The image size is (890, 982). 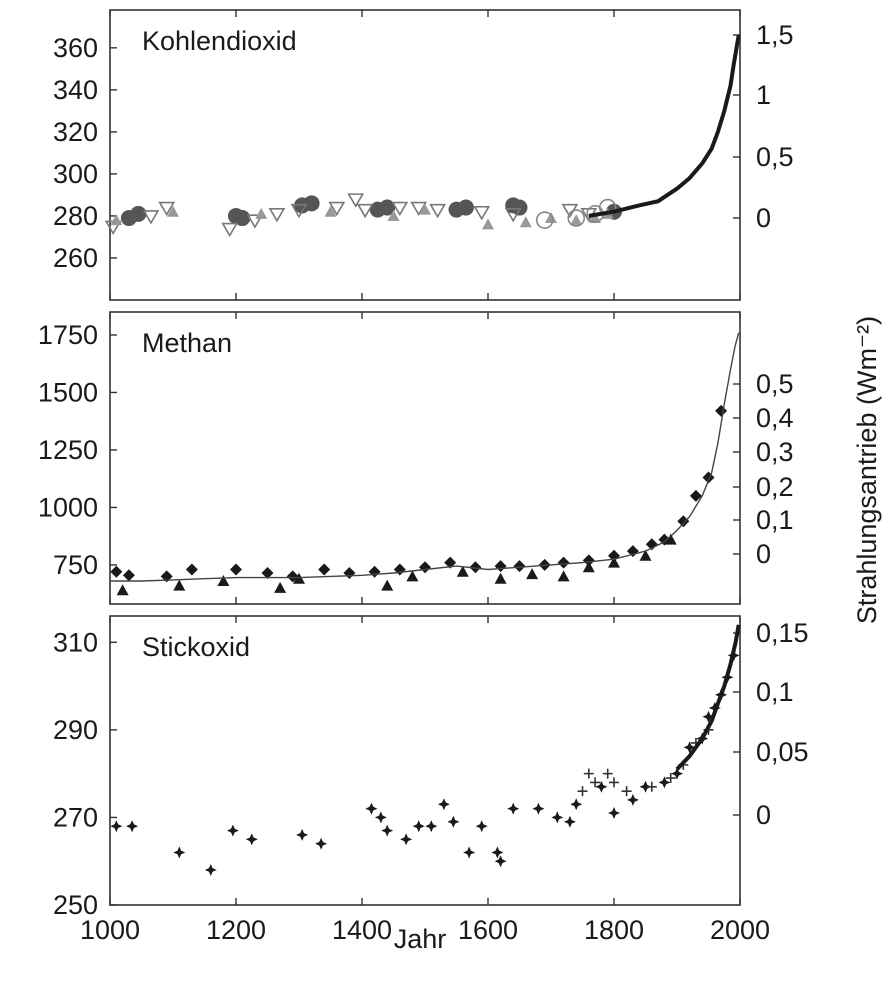 I want to click on y-tick-label: 750, so click(x=75, y=565).